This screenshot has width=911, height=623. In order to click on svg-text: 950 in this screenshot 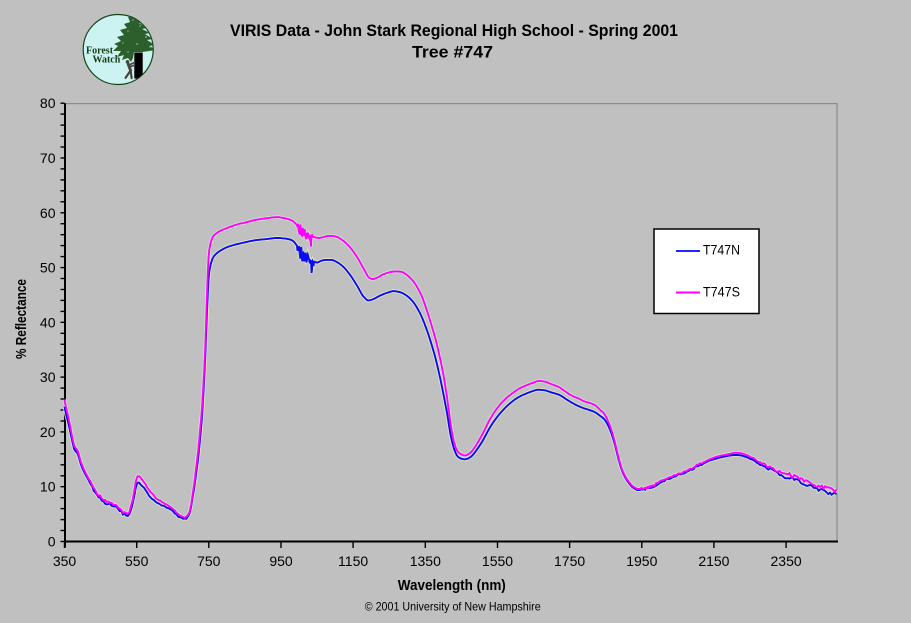, I will do `click(281, 561)`.